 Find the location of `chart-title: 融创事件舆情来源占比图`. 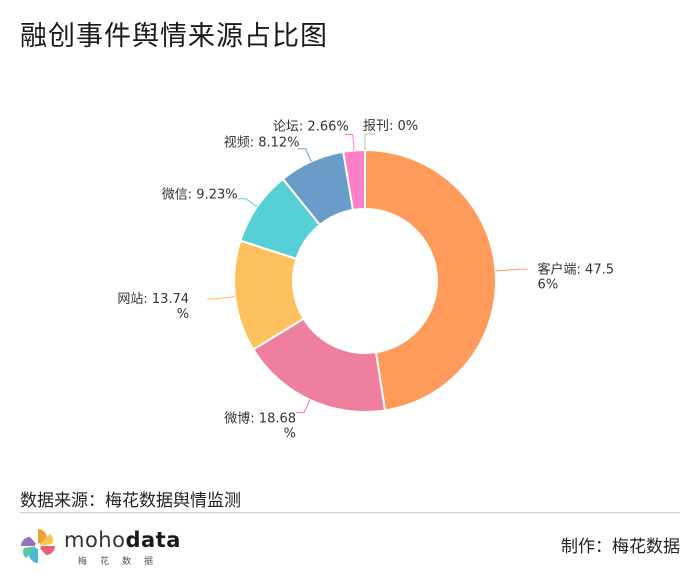

chart-title: 融创事件舆情来源占比图 is located at coordinates (174, 36).